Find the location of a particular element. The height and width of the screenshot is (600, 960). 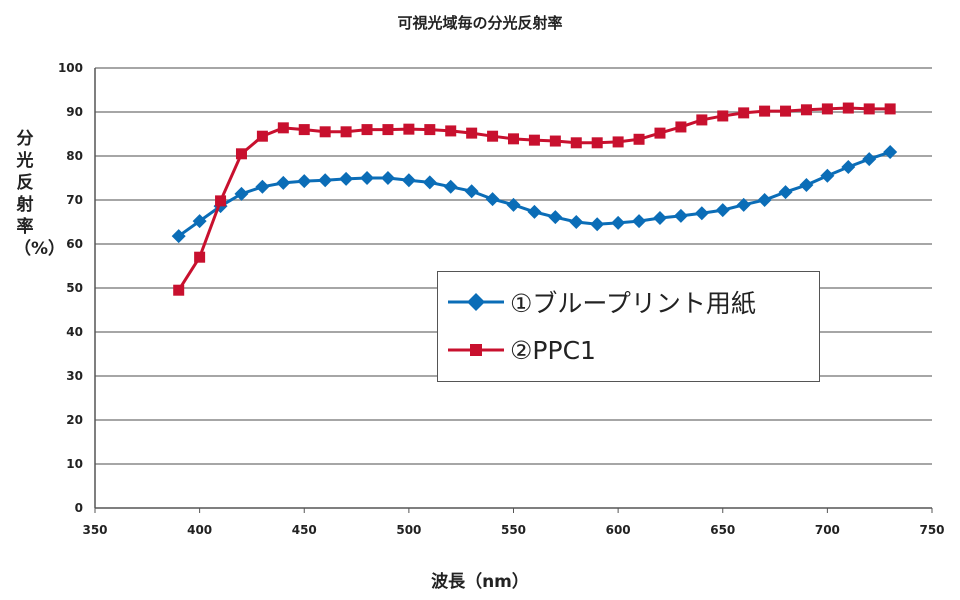

legend-label: ②PPC1 is located at coordinates (553, 350).